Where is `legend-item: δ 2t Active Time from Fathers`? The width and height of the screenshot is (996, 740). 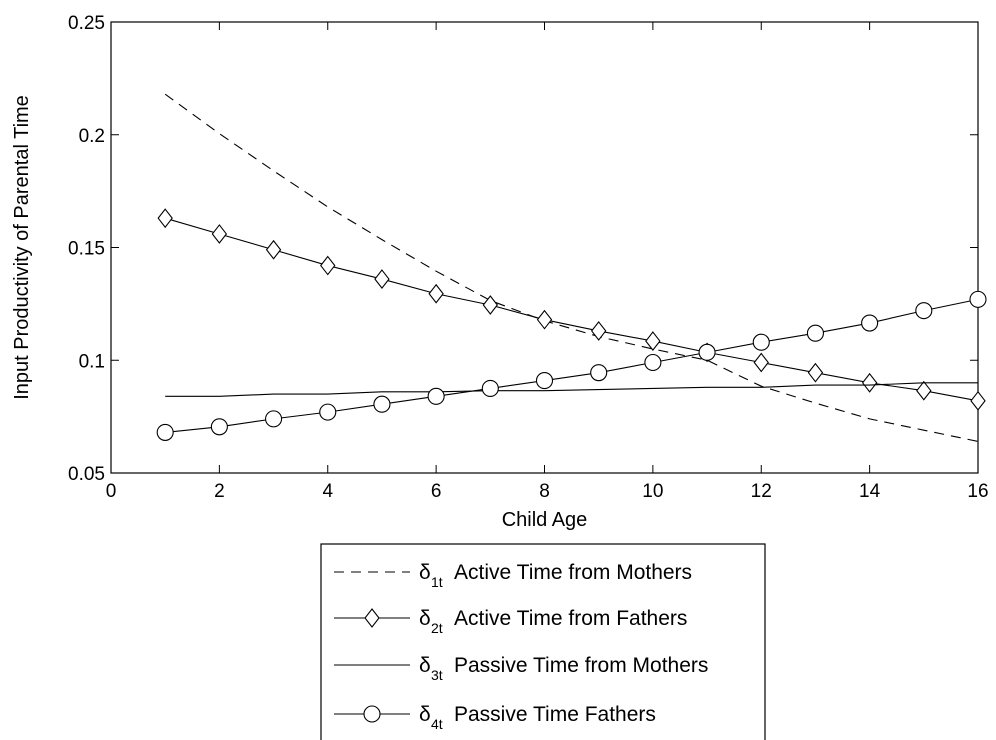
legend-item: δ 2t Active Time from Fathers is located at coordinates (510, 621).